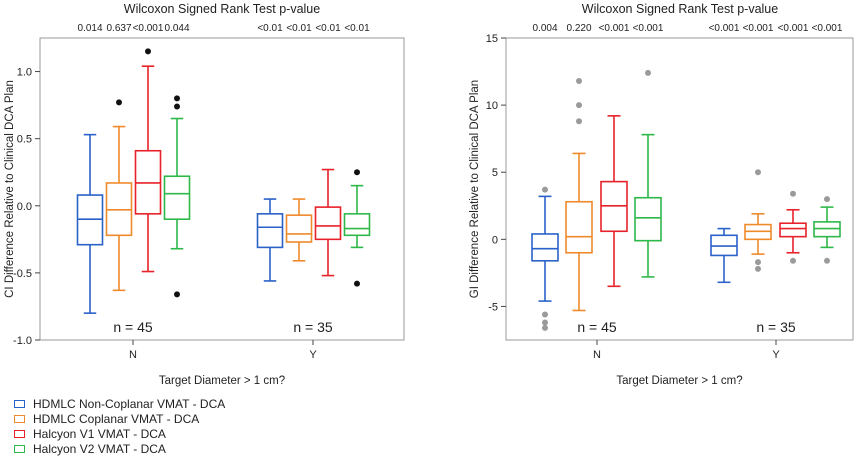  What do you see at coordinates (22, 341) in the screenshot?
I see `y-tick-label: -1.0` at bounding box center [22, 341].